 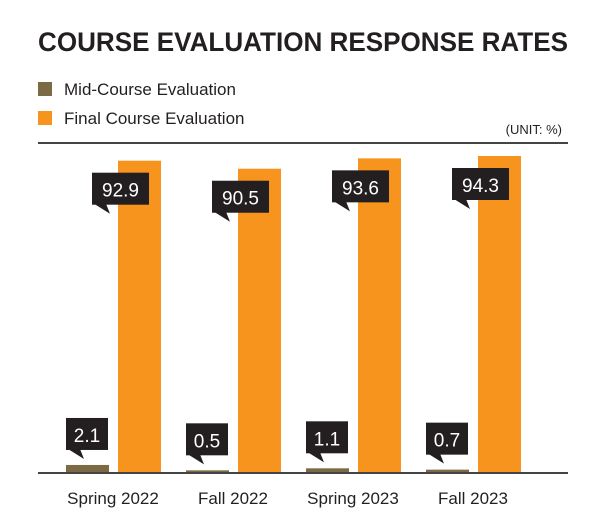 I want to click on x-tick-label: Fall 2023, so click(x=473, y=498).